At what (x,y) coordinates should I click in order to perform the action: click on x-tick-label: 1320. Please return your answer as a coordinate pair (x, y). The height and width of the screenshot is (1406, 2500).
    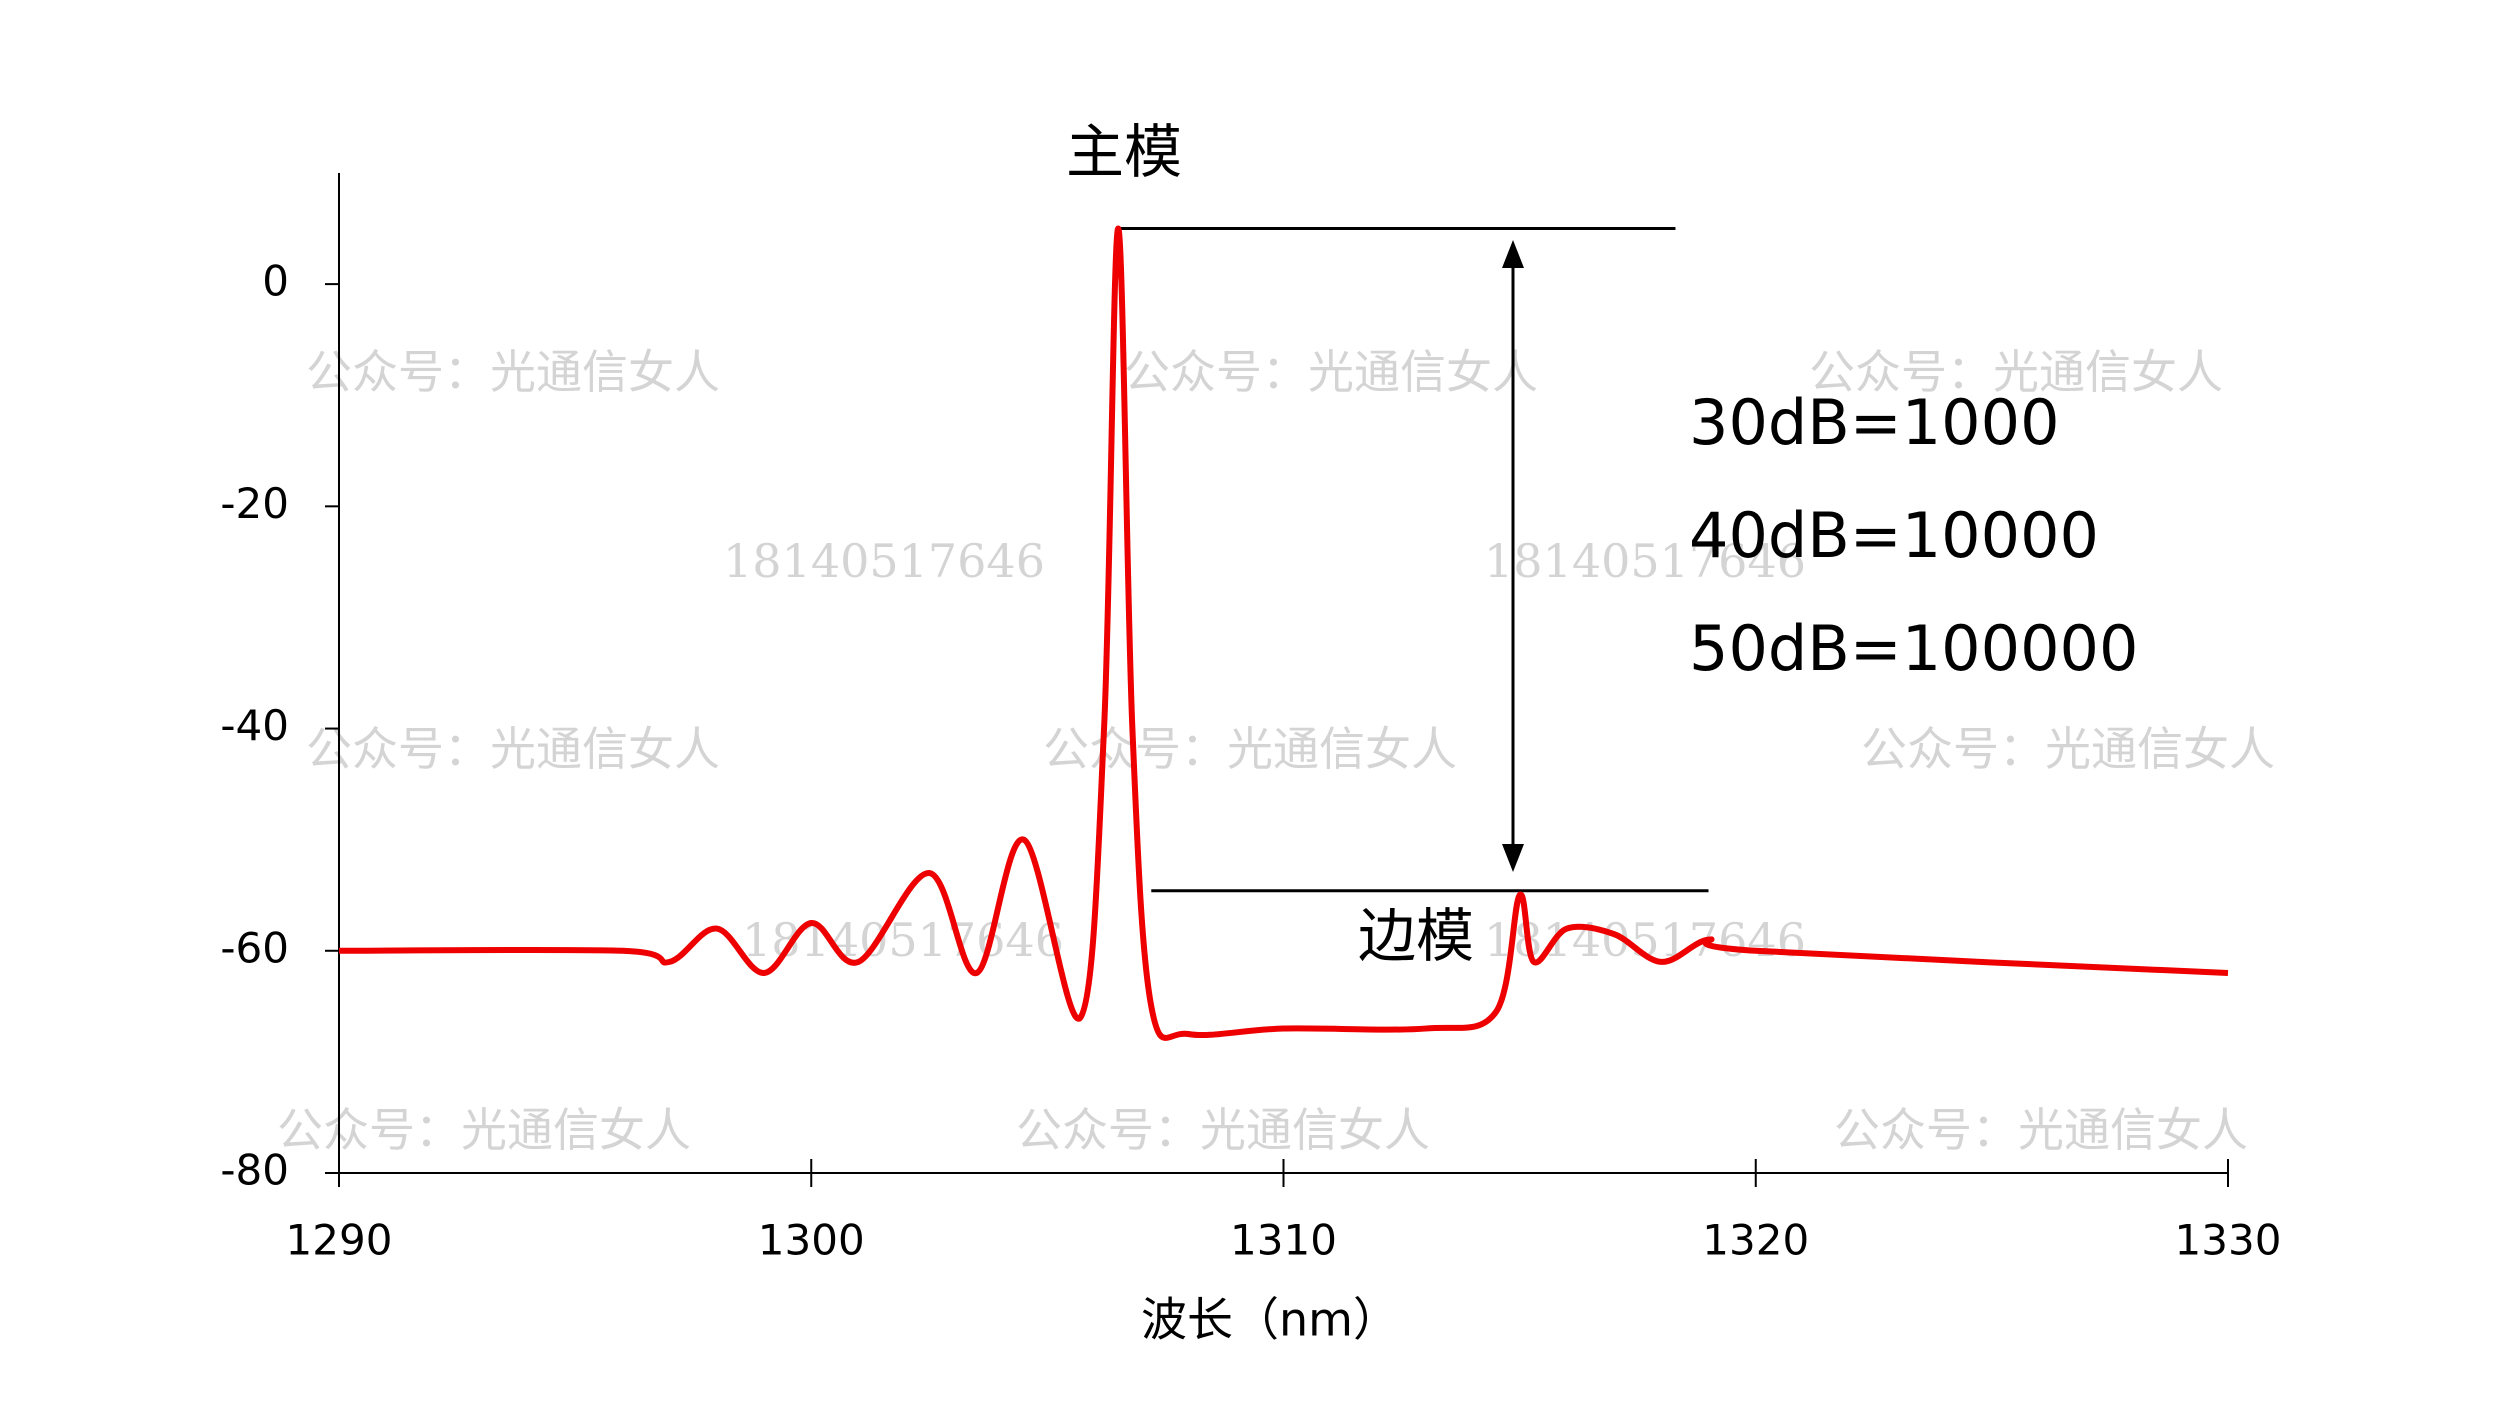
    Looking at the image, I should click on (1755, 1240).